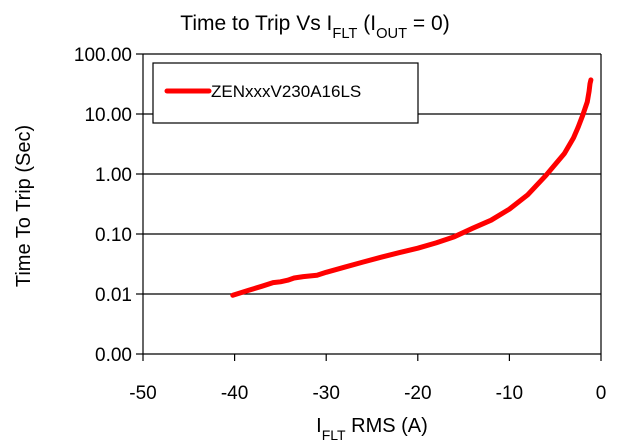 The height and width of the screenshot is (443, 625). Describe the element at coordinates (113, 235) in the screenshot. I see `y-tick-label: 0.10` at that location.